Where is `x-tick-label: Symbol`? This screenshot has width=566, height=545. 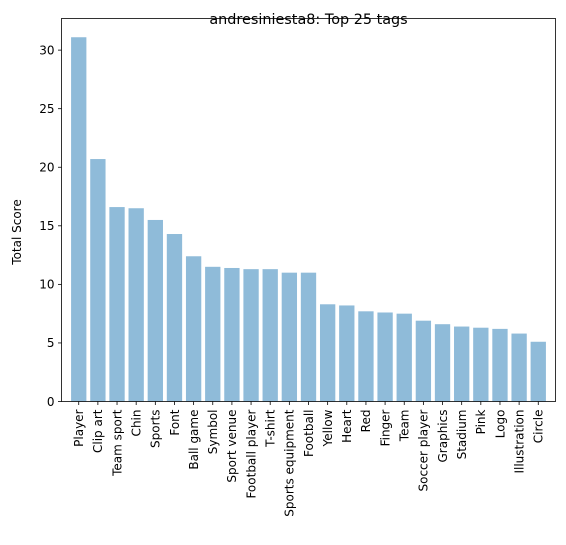 x-tick-label: Symbol is located at coordinates (213, 432).